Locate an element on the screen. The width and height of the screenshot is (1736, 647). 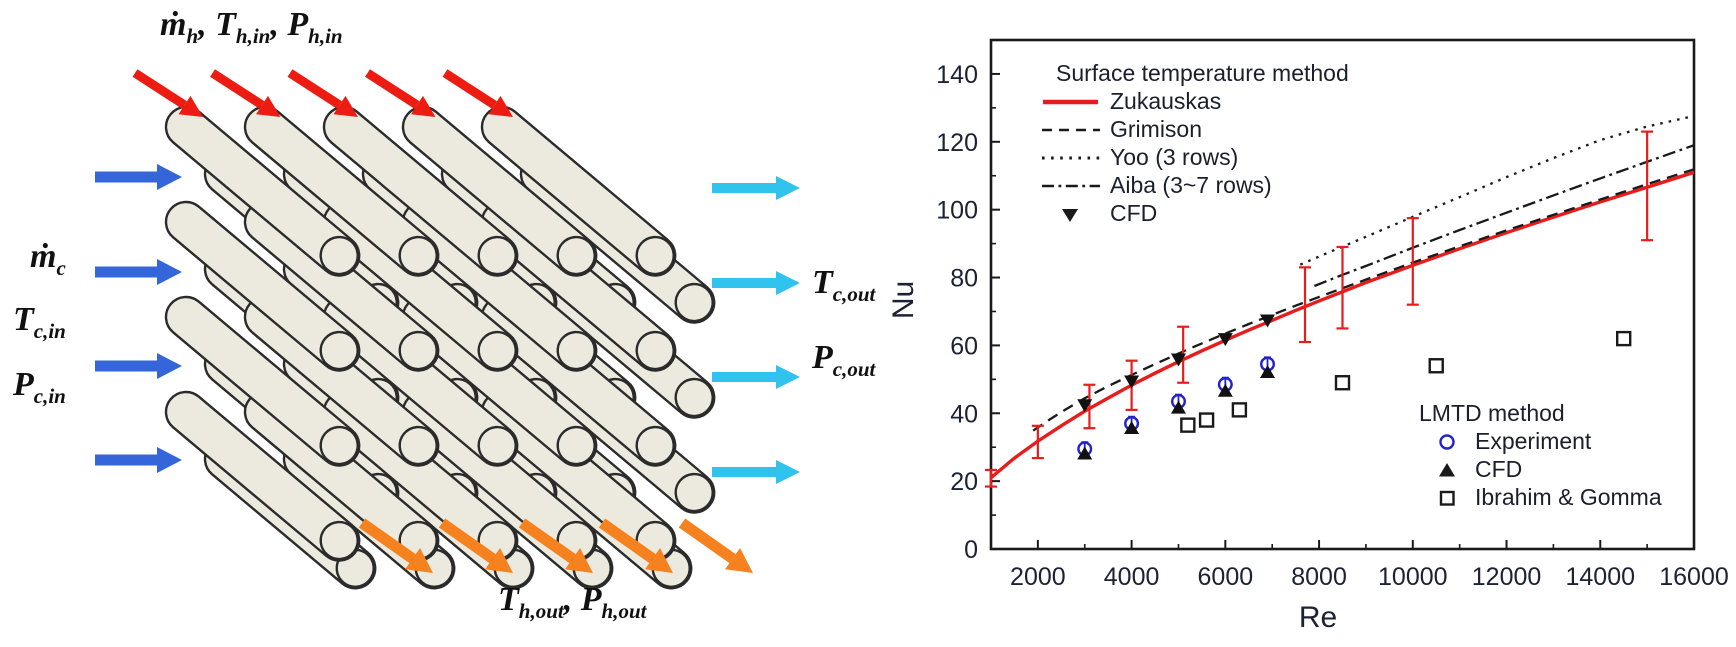
legend-label: Ibrahim & Gomma is located at coordinates (1568, 497).